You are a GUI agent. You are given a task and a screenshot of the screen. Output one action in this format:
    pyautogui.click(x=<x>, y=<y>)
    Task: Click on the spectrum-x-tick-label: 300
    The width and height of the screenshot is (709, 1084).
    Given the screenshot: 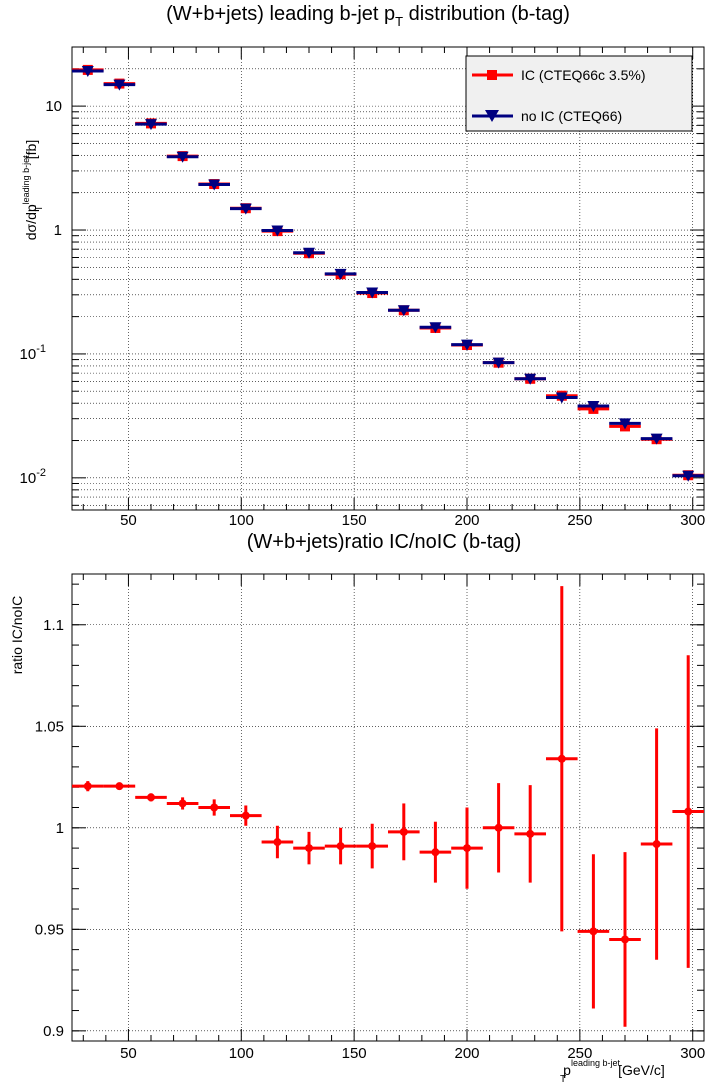 What is the action you would take?
    pyautogui.click(x=692, y=520)
    